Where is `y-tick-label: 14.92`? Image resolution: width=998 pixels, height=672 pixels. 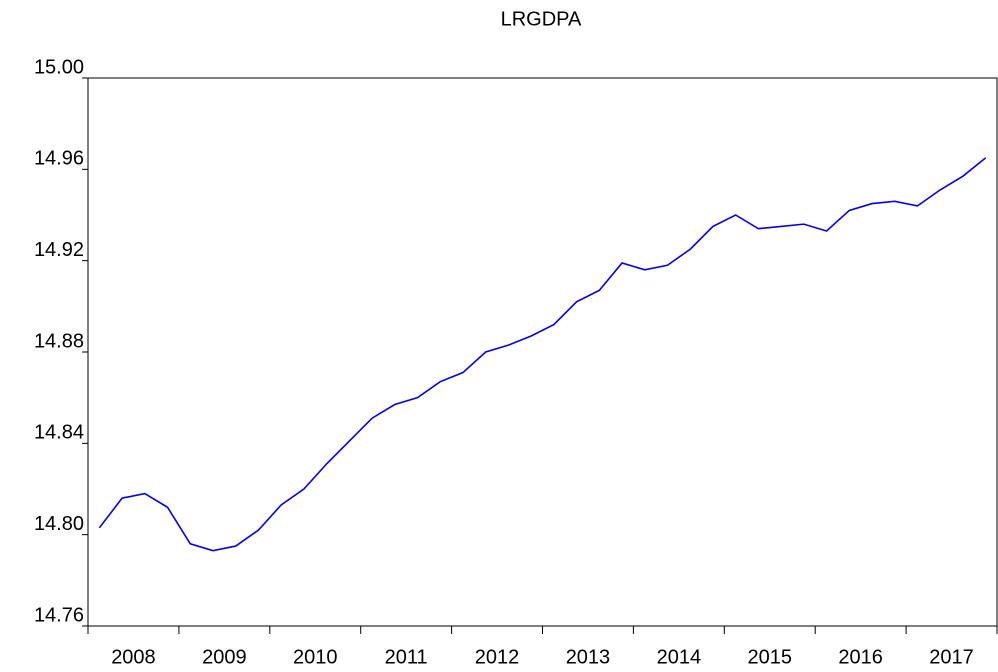 y-tick-label: 14.92 is located at coordinates (59, 250).